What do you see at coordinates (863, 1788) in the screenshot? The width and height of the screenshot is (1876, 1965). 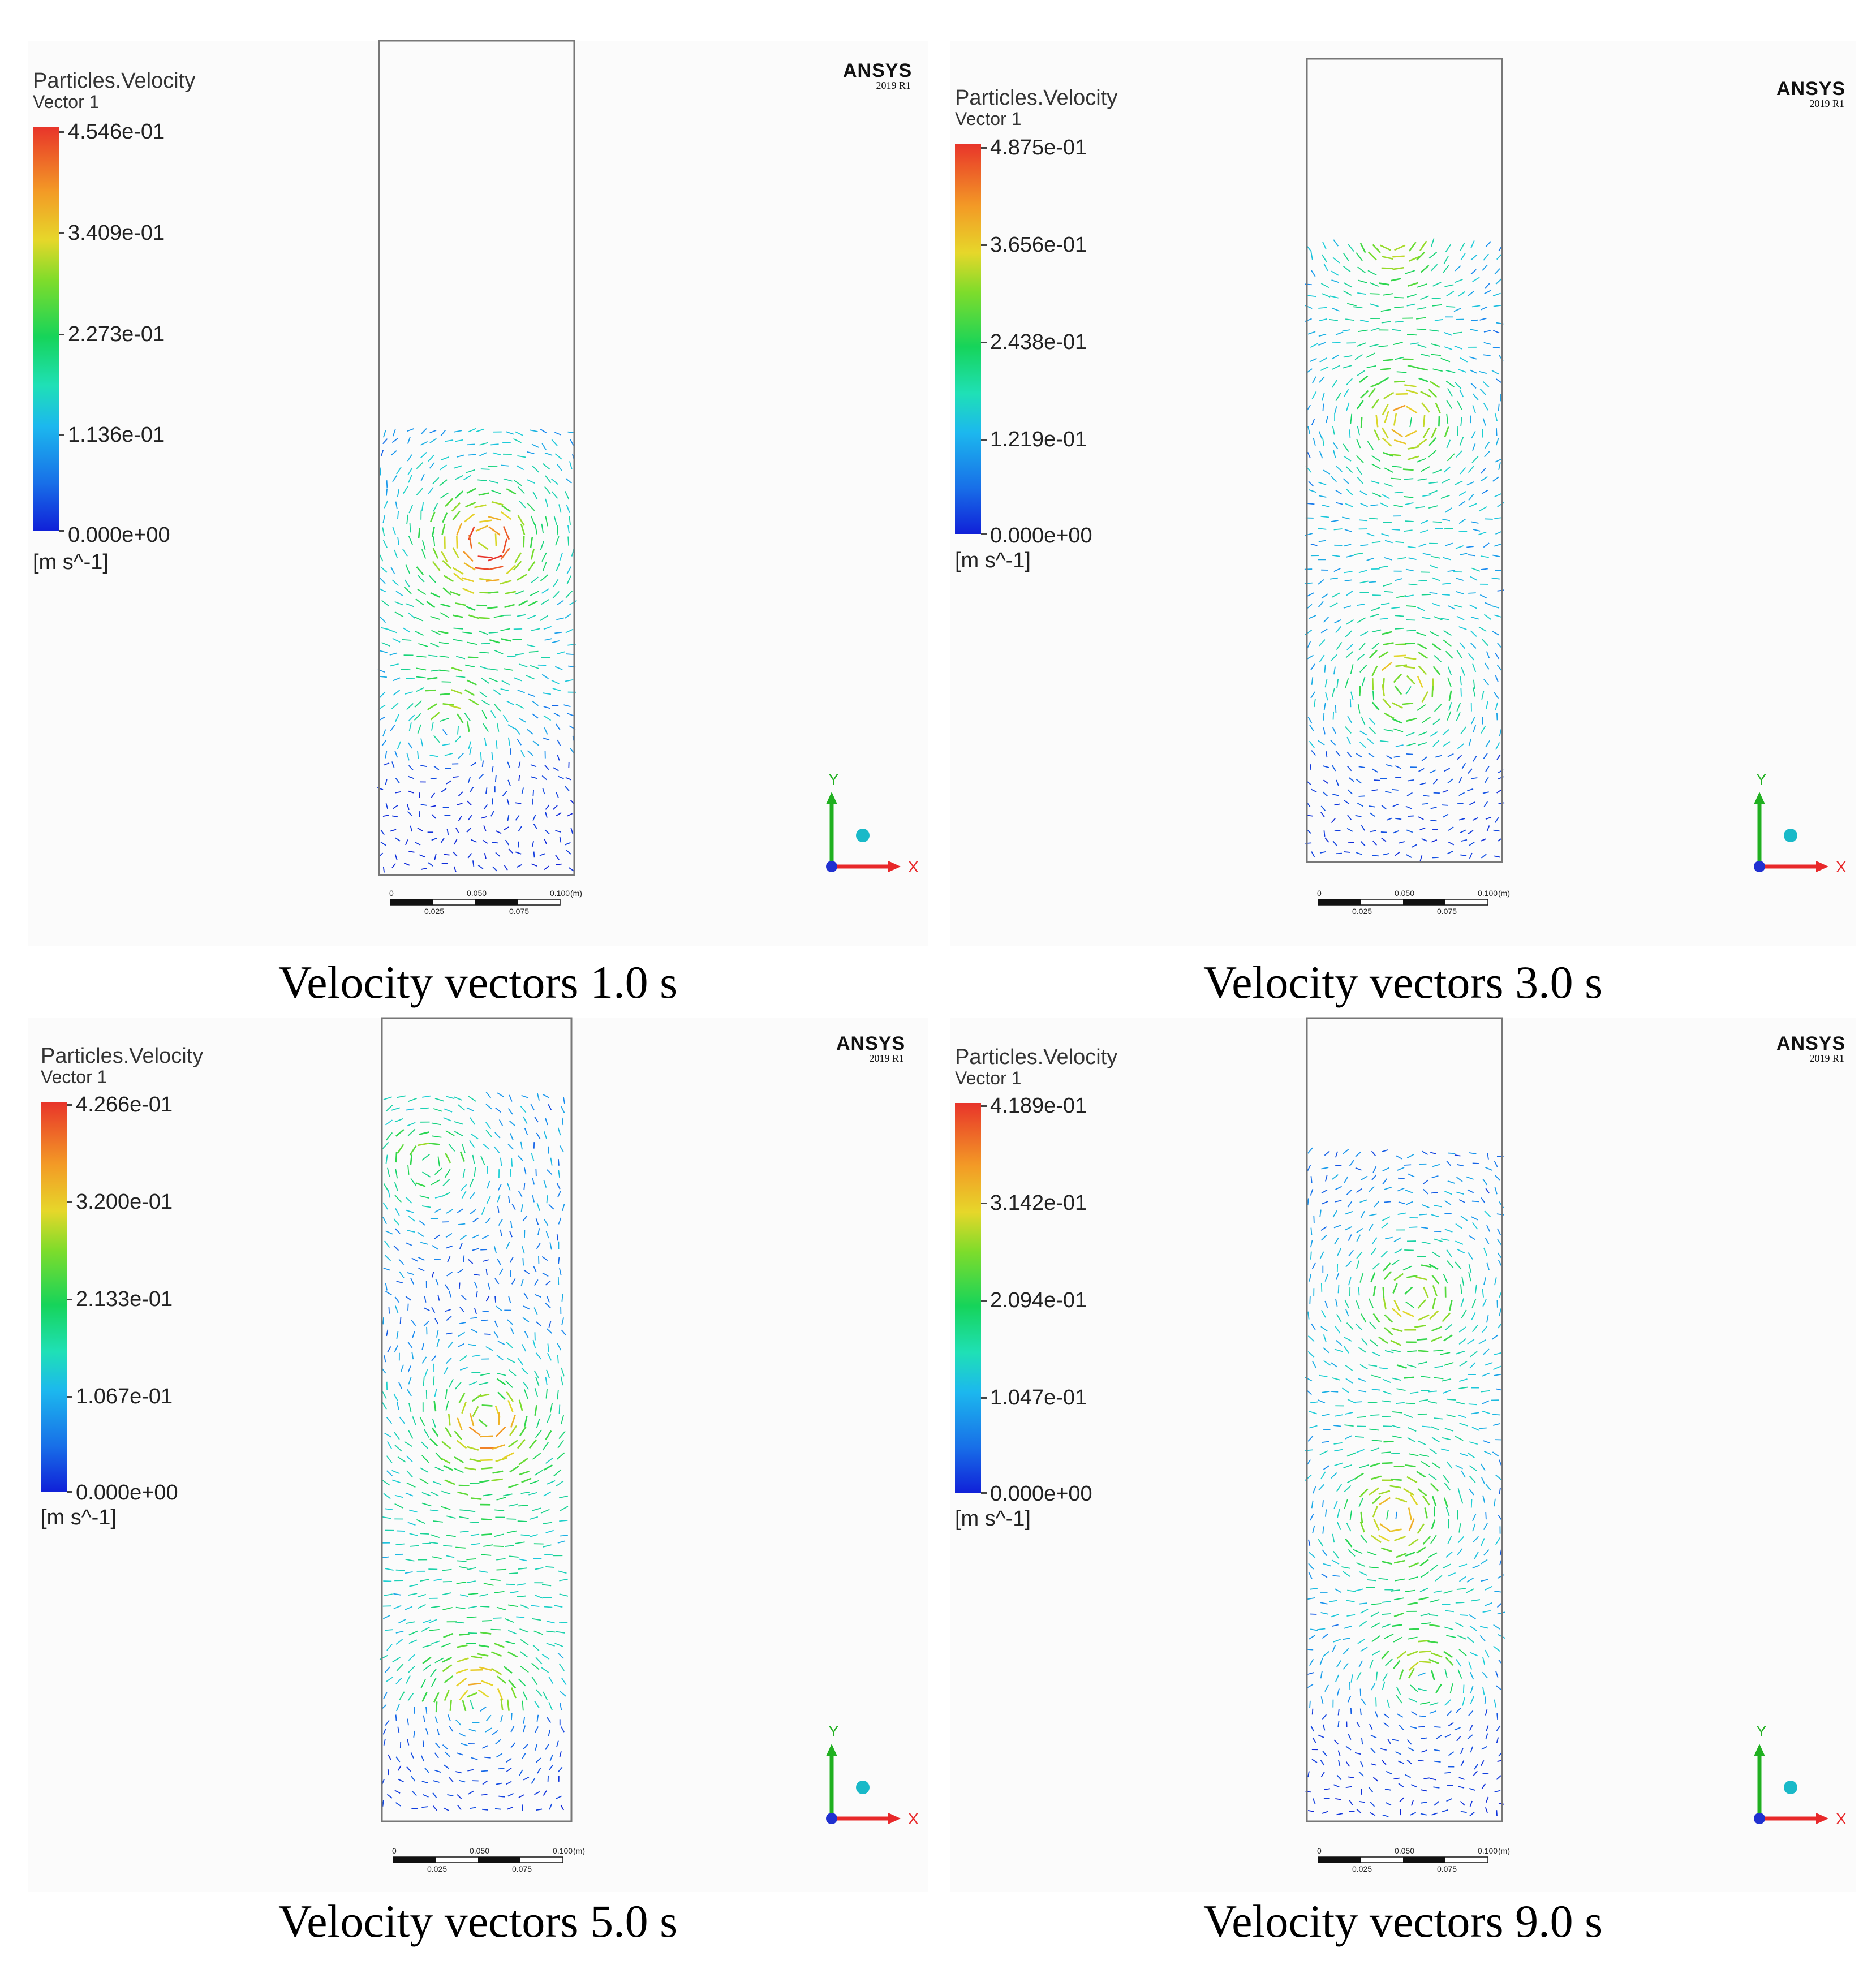 I see `origin-ball` at bounding box center [863, 1788].